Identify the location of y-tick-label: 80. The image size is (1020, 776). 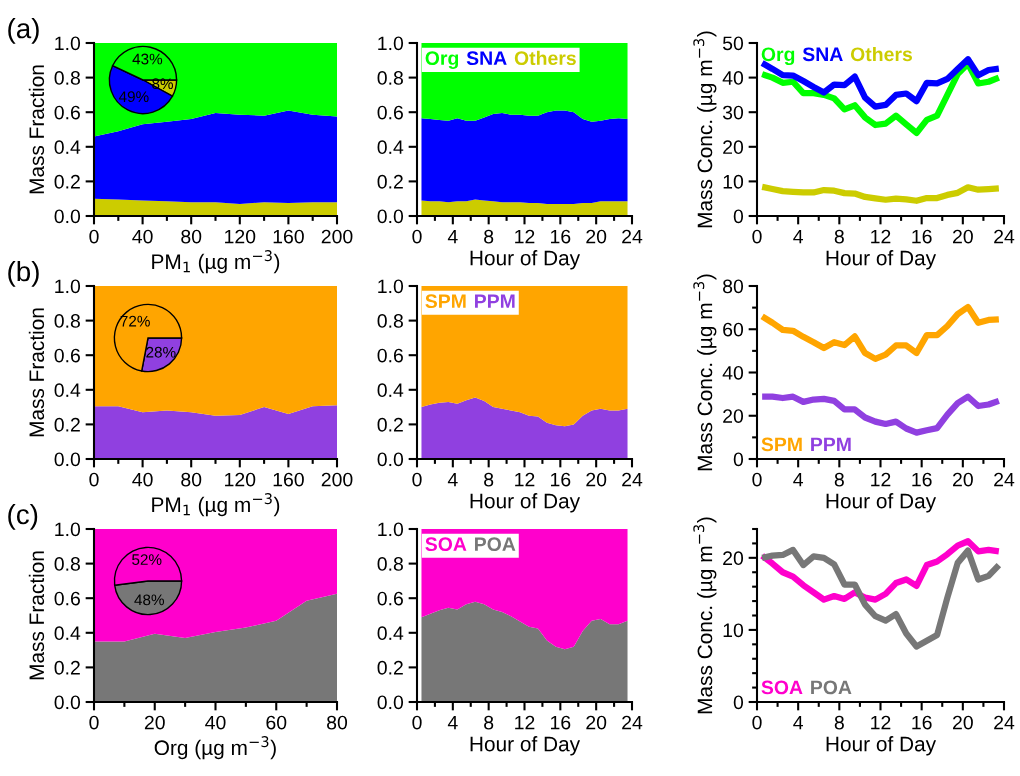
(733, 286).